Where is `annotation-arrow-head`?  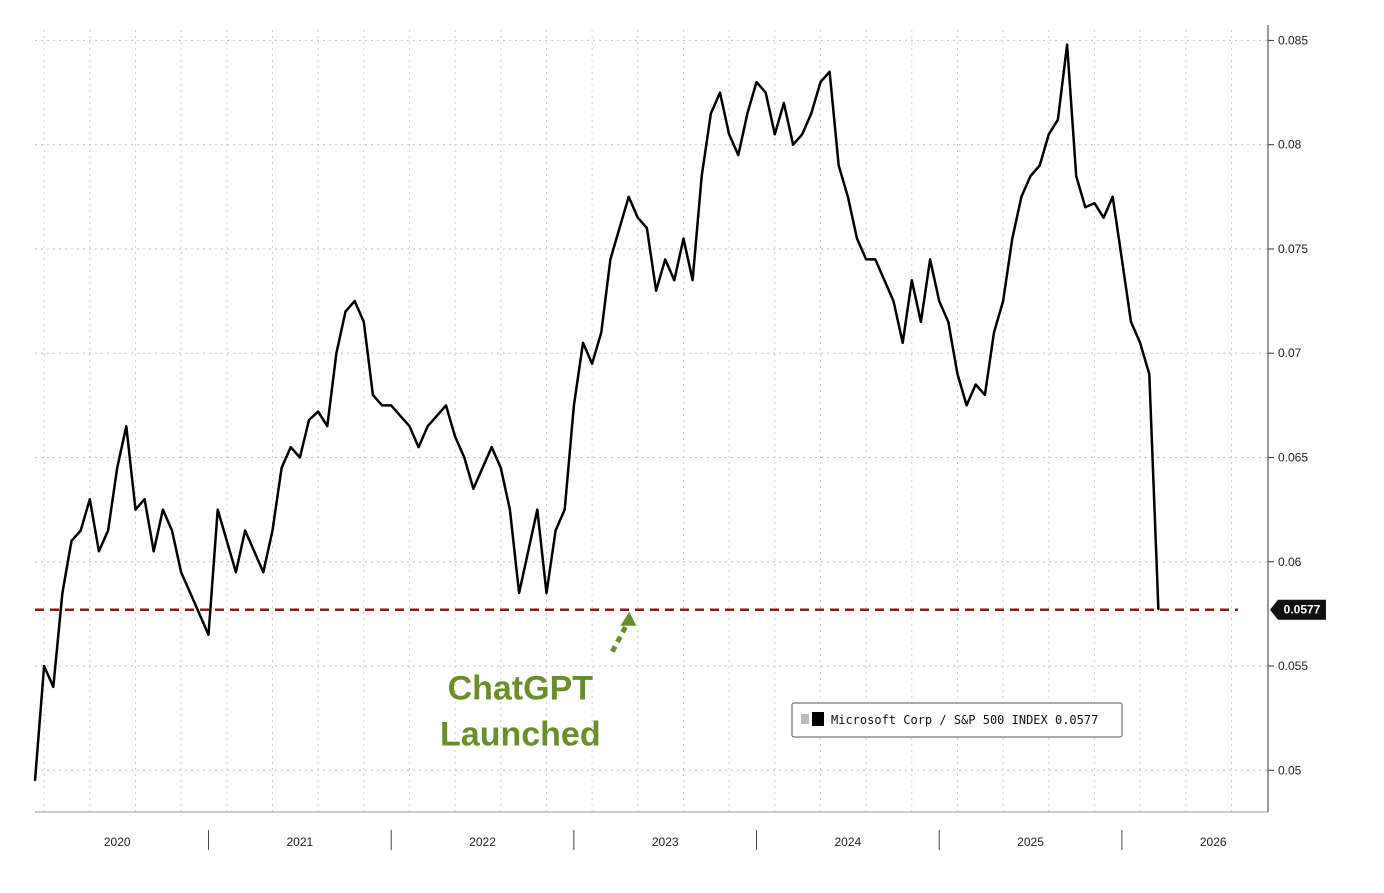 annotation-arrow-head is located at coordinates (628, 618).